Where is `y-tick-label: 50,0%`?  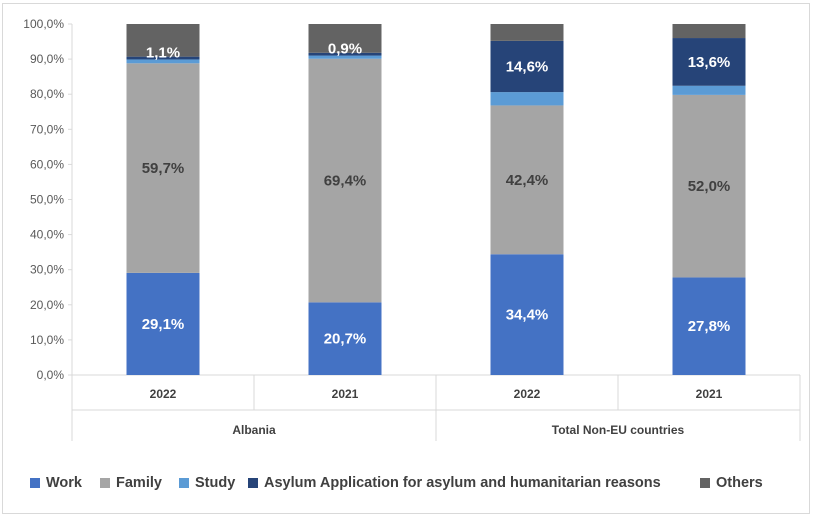
y-tick-label: 50,0% is located at coordinates (47, 200).